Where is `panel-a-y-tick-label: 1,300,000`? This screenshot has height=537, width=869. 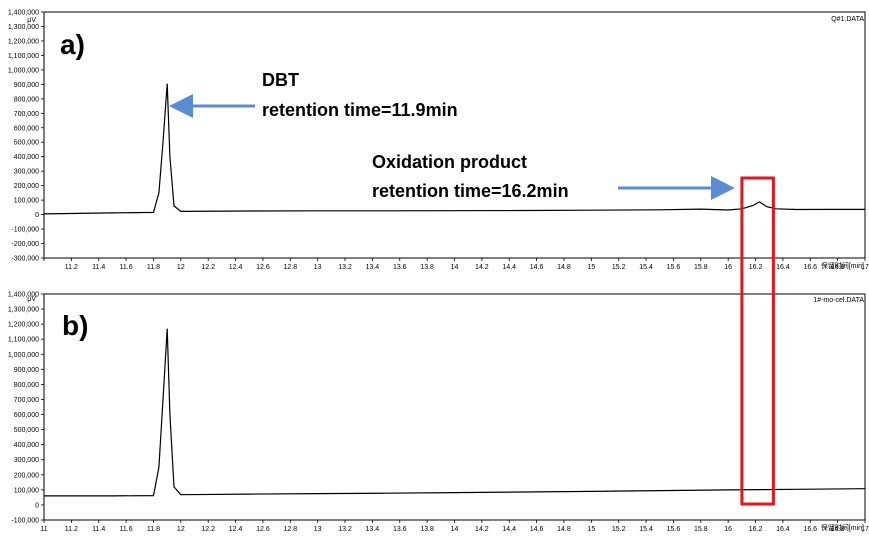
panel-a-y-tick-label: 1,300,000 is located at coordinates (23, 27).